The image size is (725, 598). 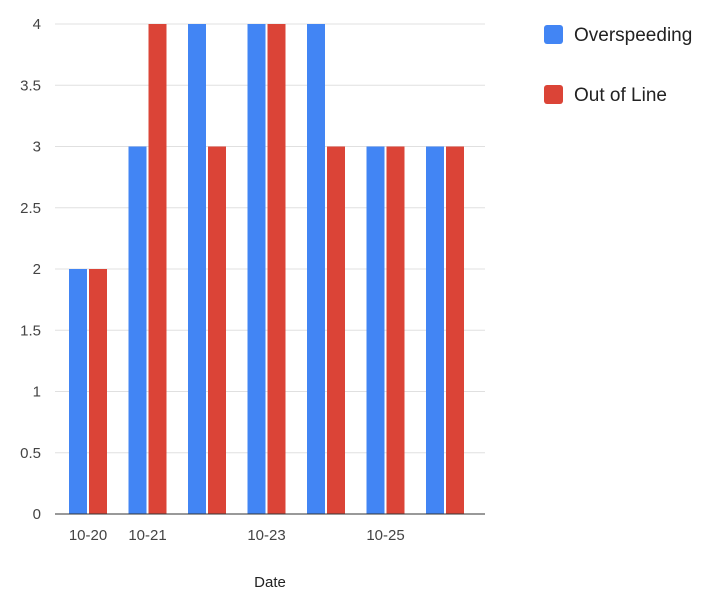 I want to click on y-tick-label: 1.5, so click(x=30, y=330).